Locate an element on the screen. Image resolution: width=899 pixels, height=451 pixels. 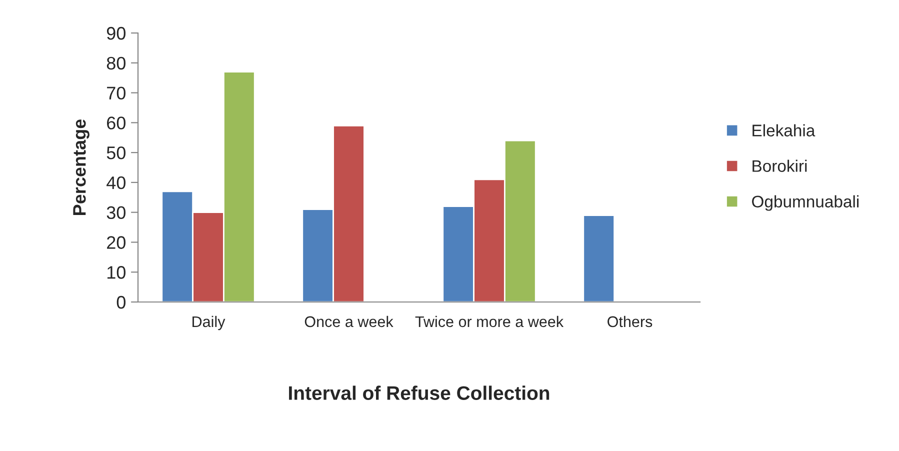
x-tick-label: Daily is located at coordinates (209, 323).